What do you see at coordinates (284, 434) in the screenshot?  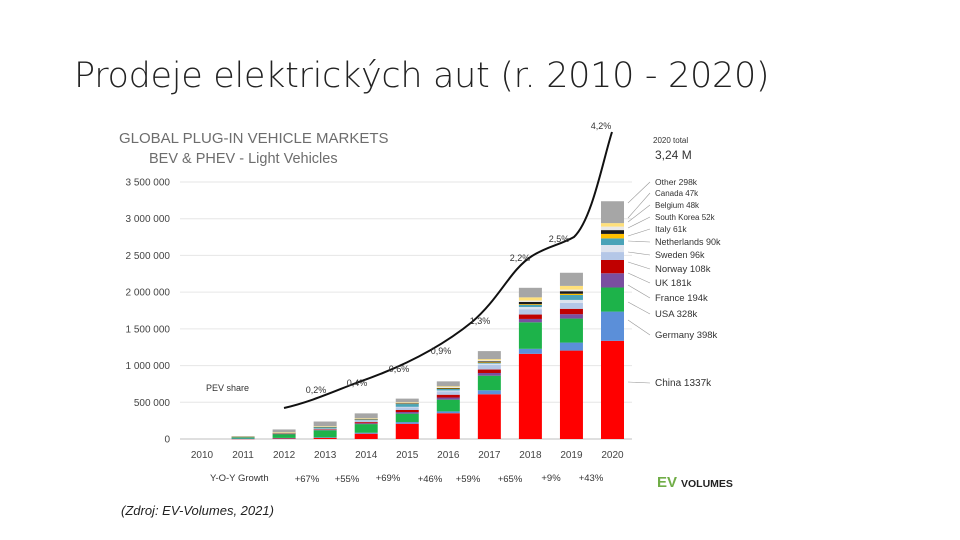 I see `bar-stack-2012` at bounding box center [284, 434].